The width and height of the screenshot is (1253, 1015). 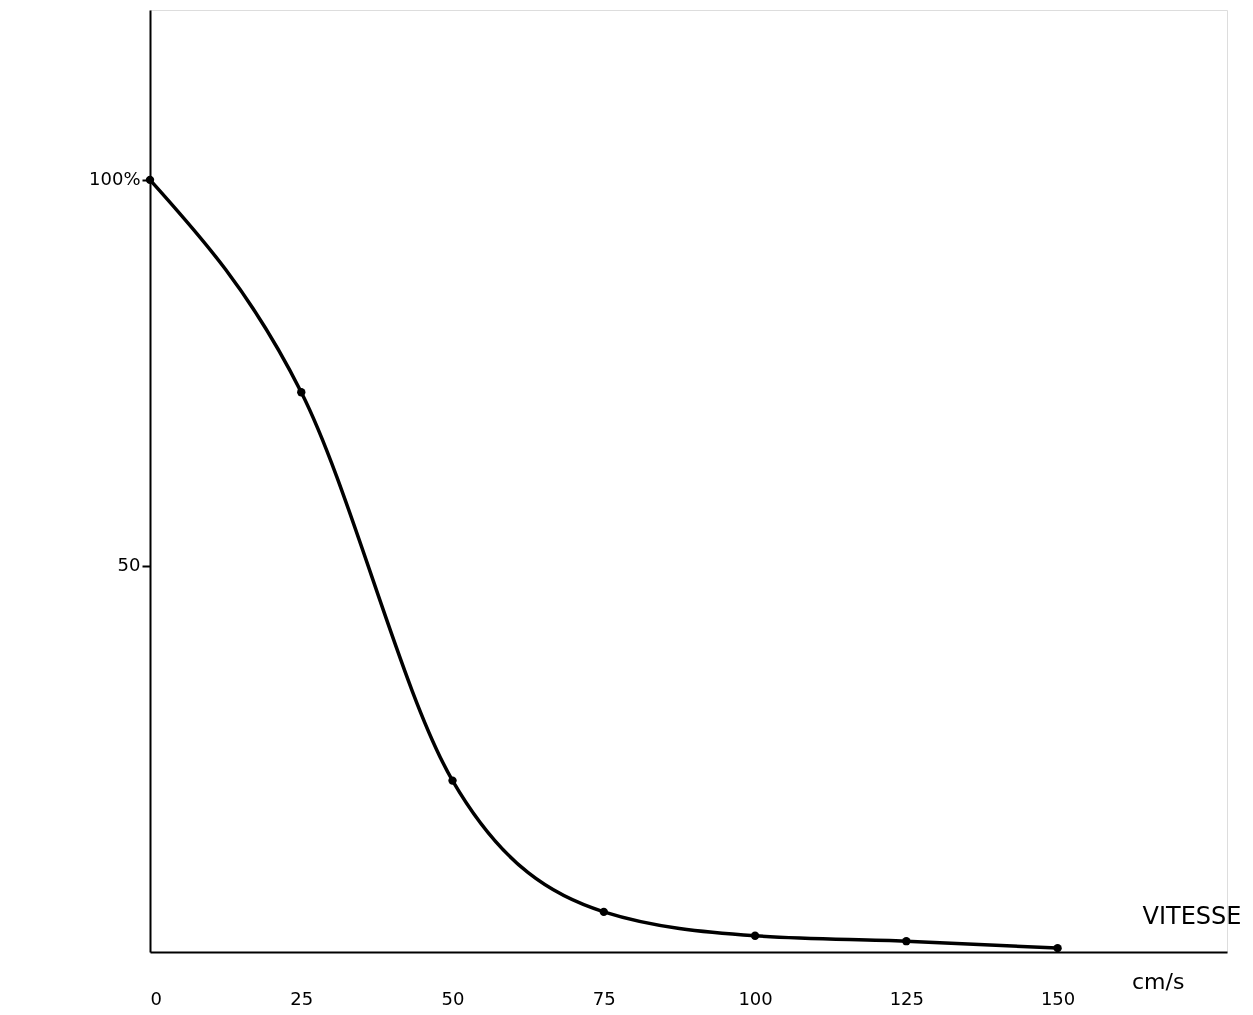 What do you see at coordinates (755, 998) in the screenshot?
I see `x-tick-label: 100` at bounding box center [755, 998].